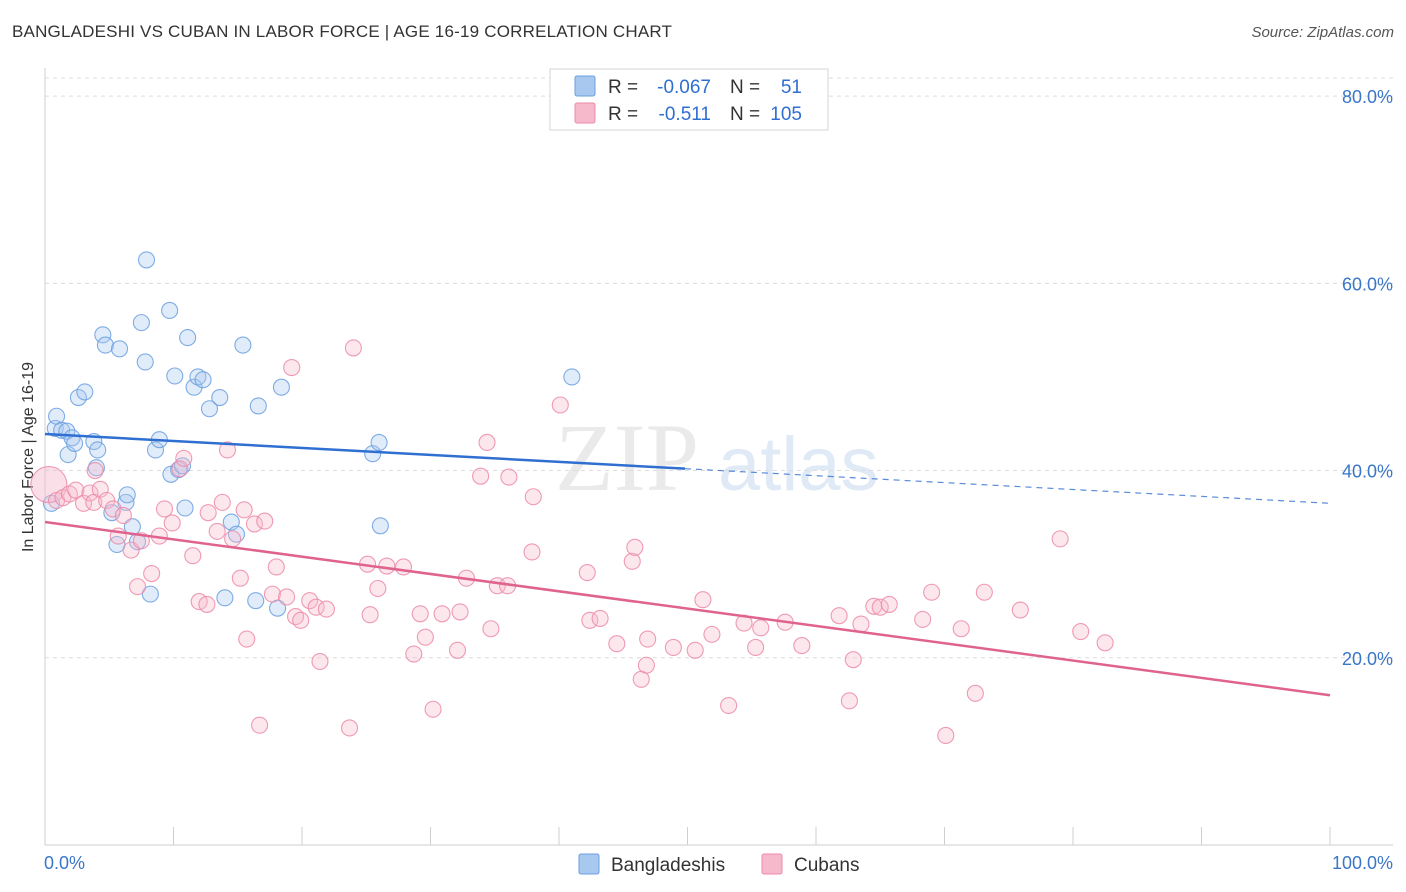  Describe the element at coordinates (685, 114) in the screenshot. I see `legend-r-value-cubans: -0.511` at that location.